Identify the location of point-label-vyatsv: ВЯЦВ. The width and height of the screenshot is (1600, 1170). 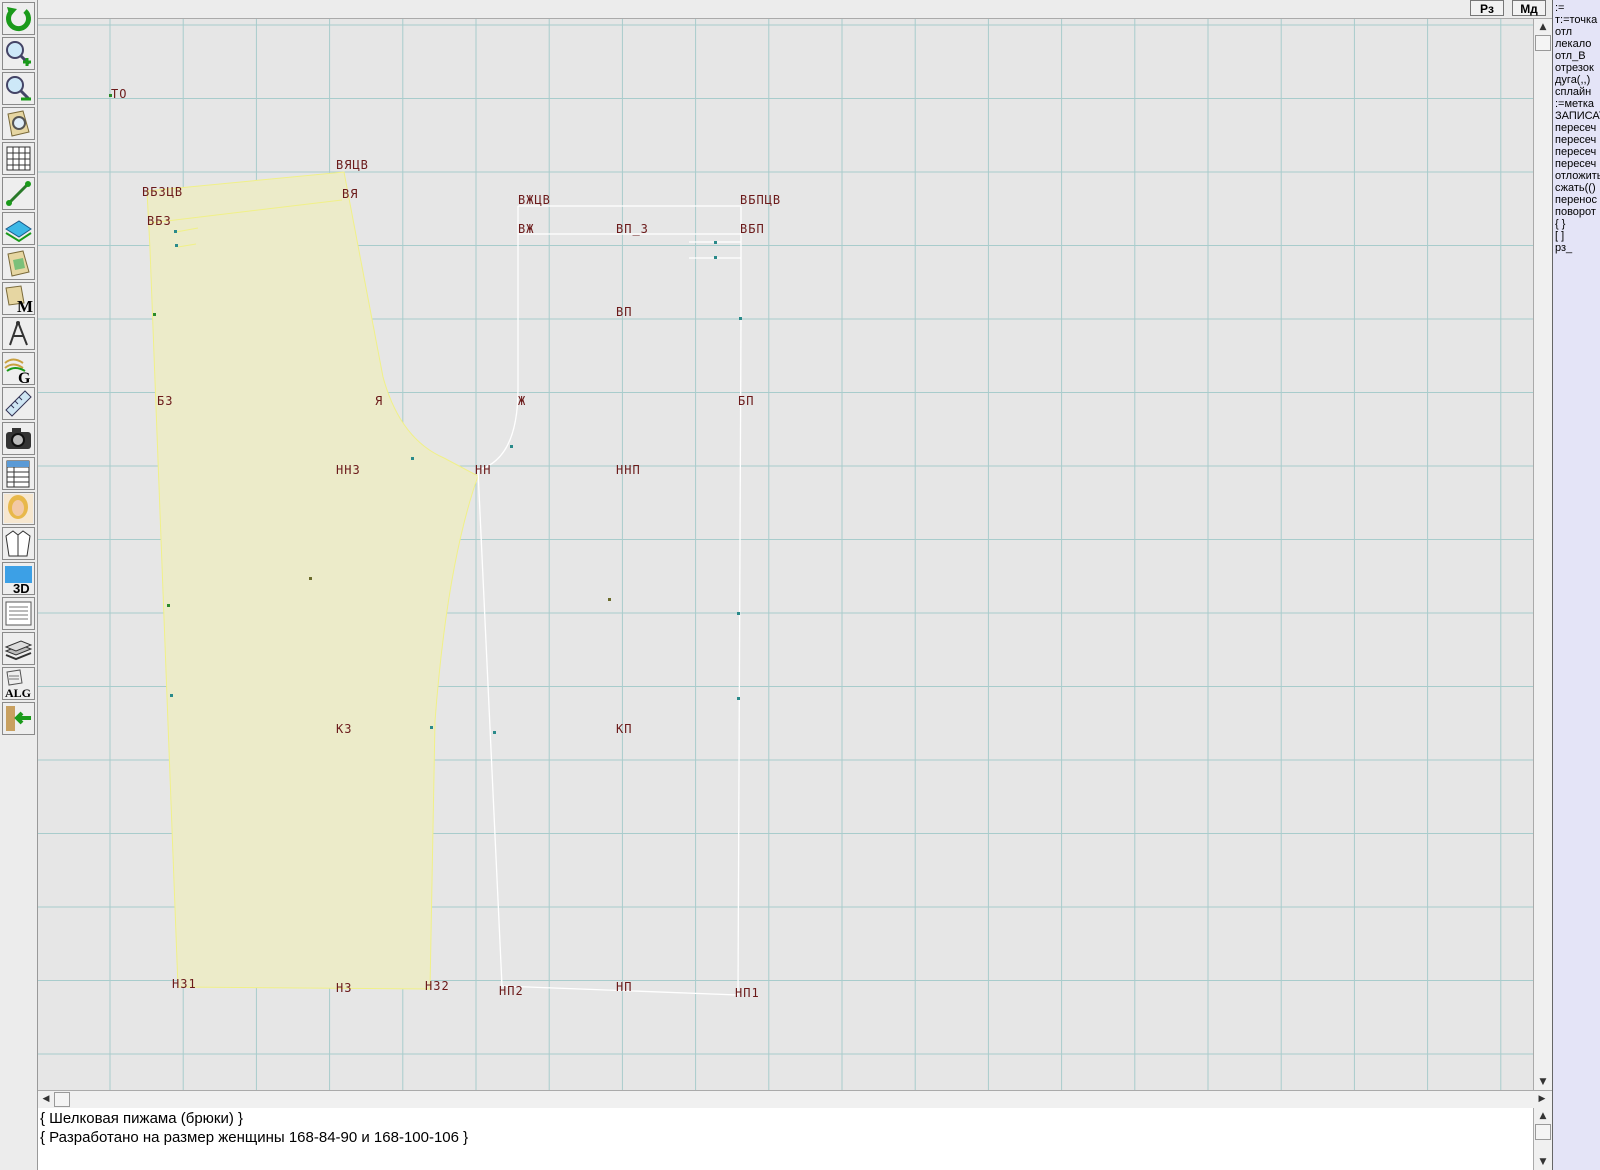
(352, 165).